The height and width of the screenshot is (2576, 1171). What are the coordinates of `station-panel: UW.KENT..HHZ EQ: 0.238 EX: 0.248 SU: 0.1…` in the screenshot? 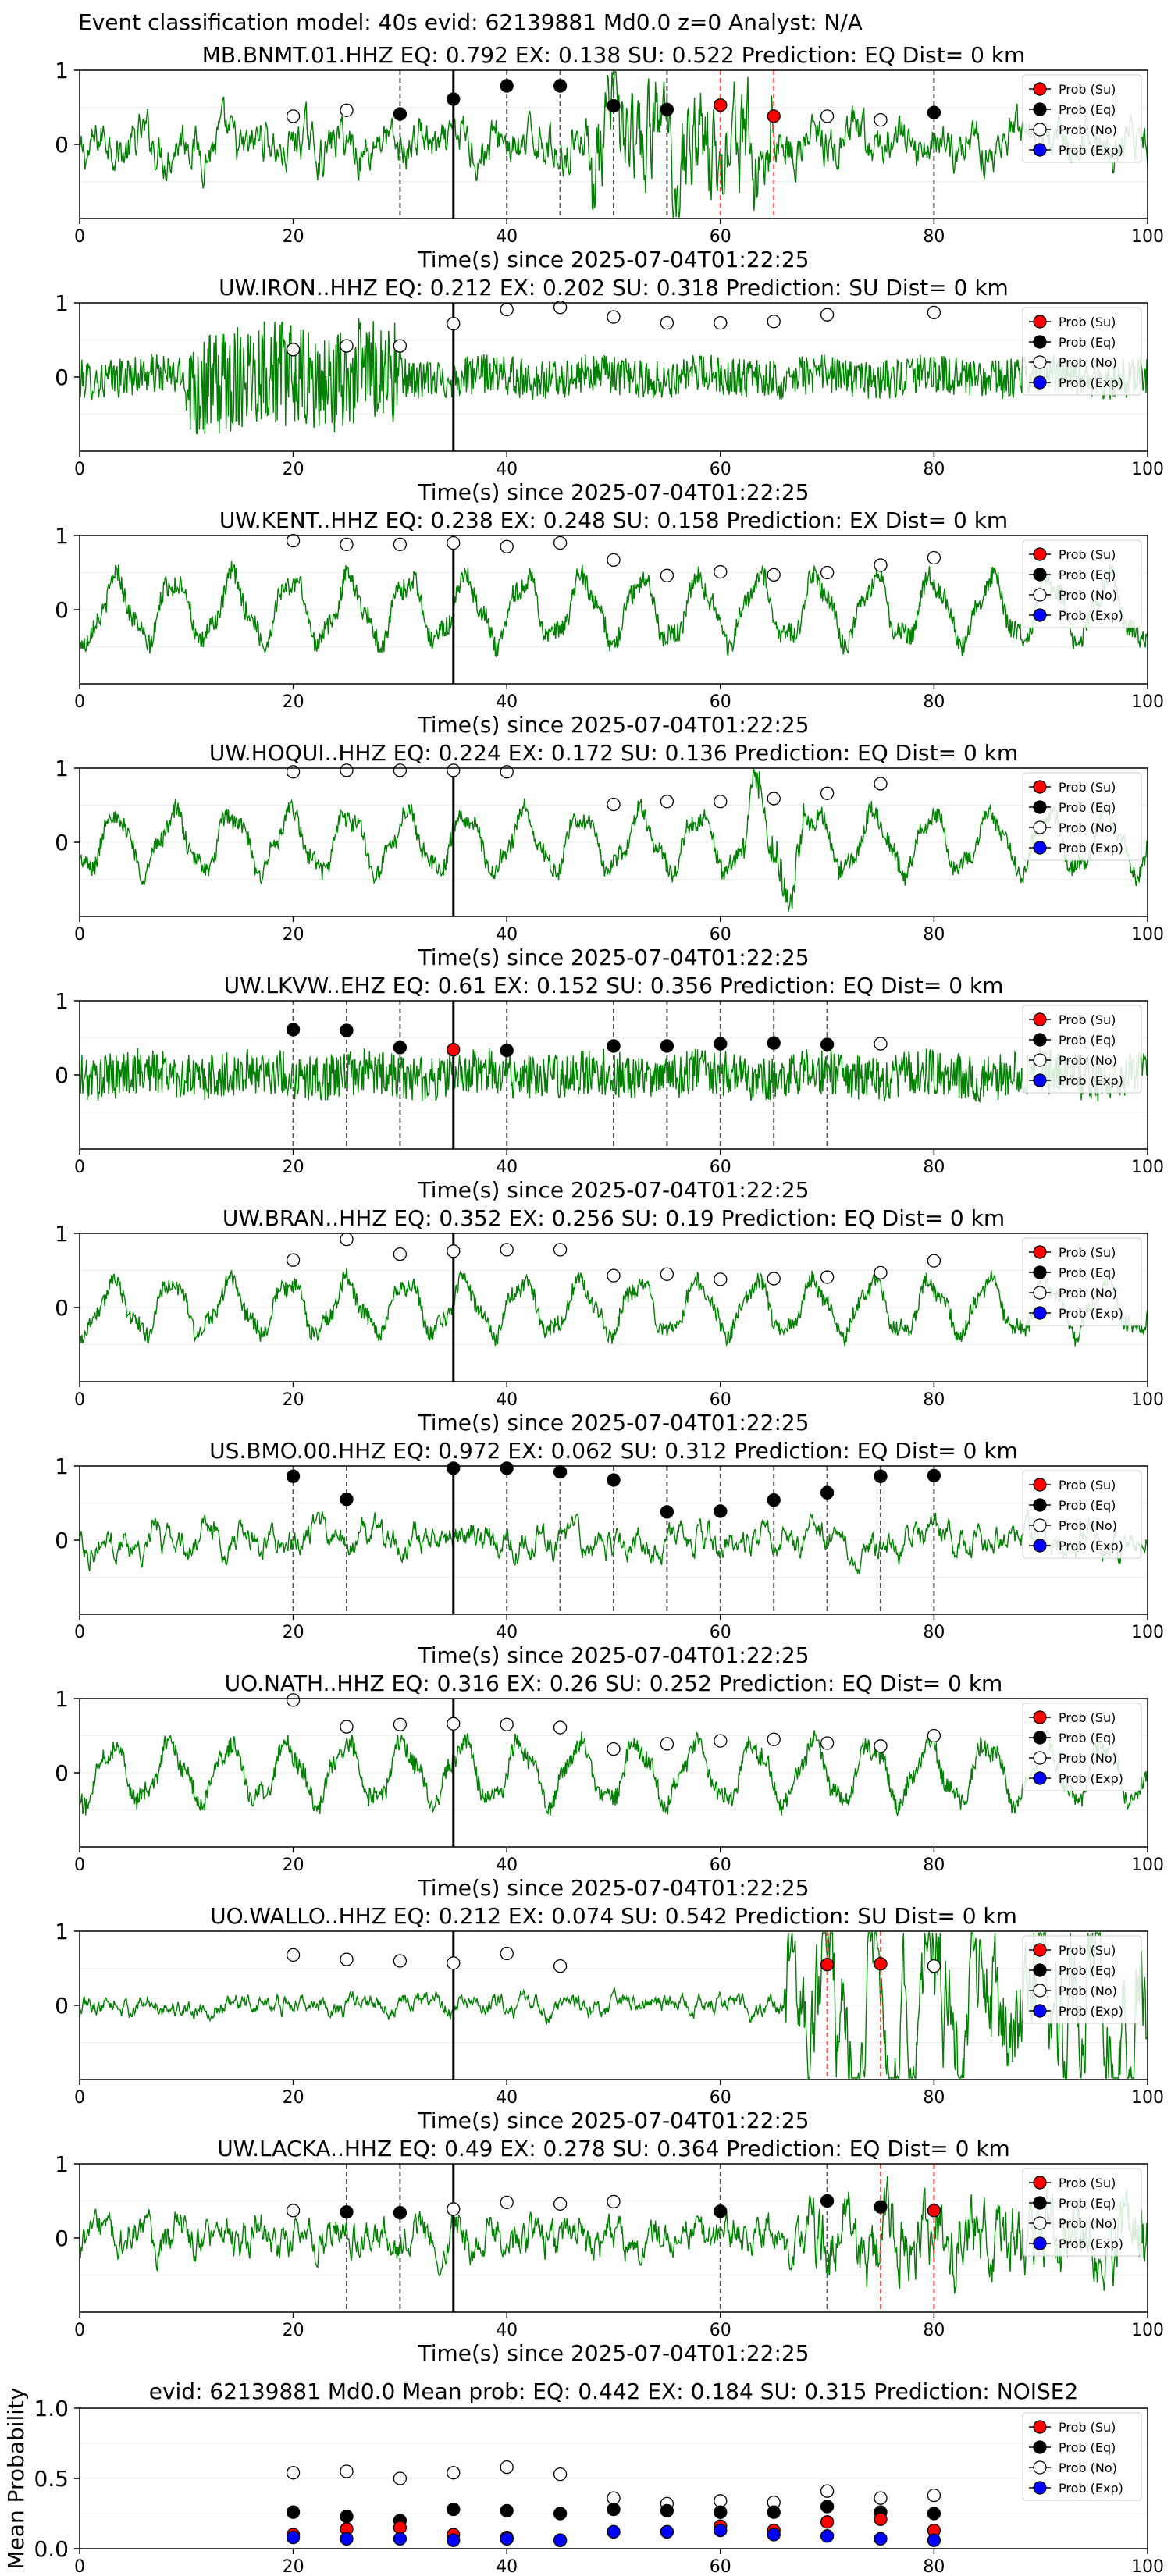 It's located at (609, 622).